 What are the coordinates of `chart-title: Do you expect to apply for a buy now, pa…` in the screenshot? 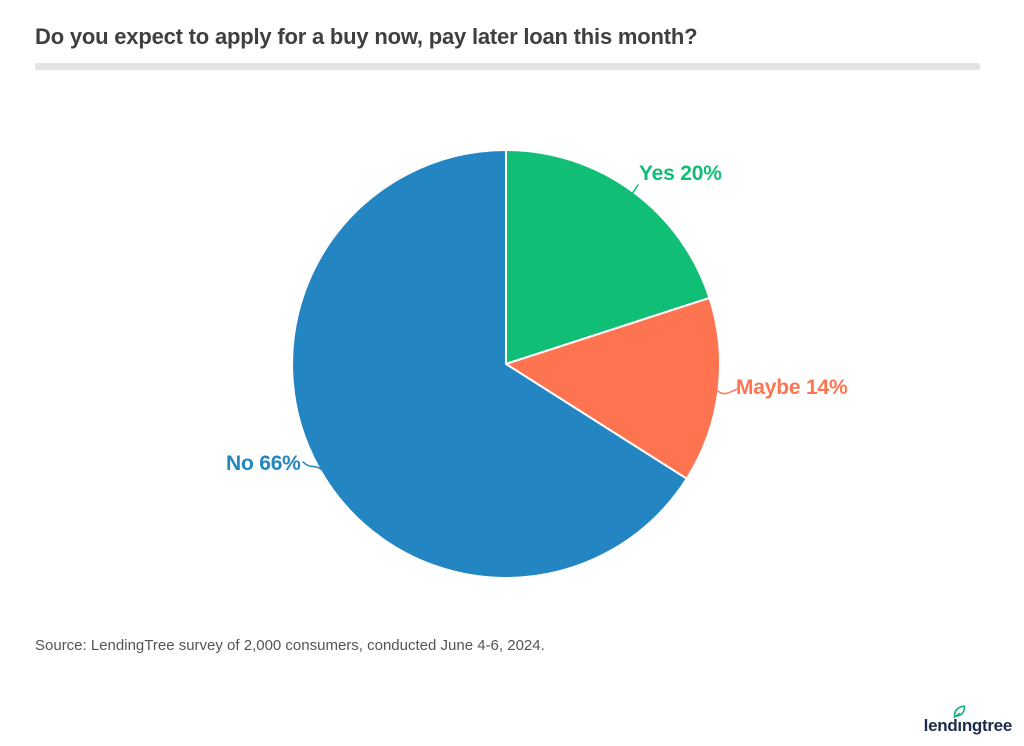 It's located at (366, 36).